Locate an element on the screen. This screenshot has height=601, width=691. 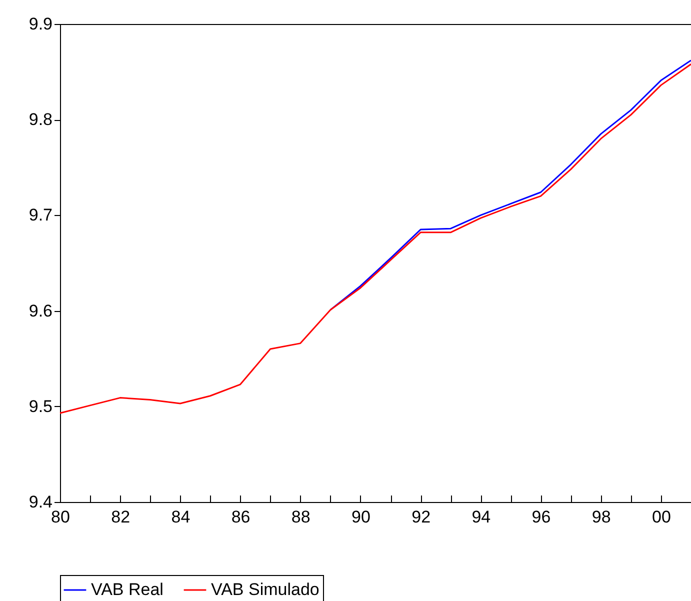
x-tick-label: 00 is located at coordinates (661, 517).